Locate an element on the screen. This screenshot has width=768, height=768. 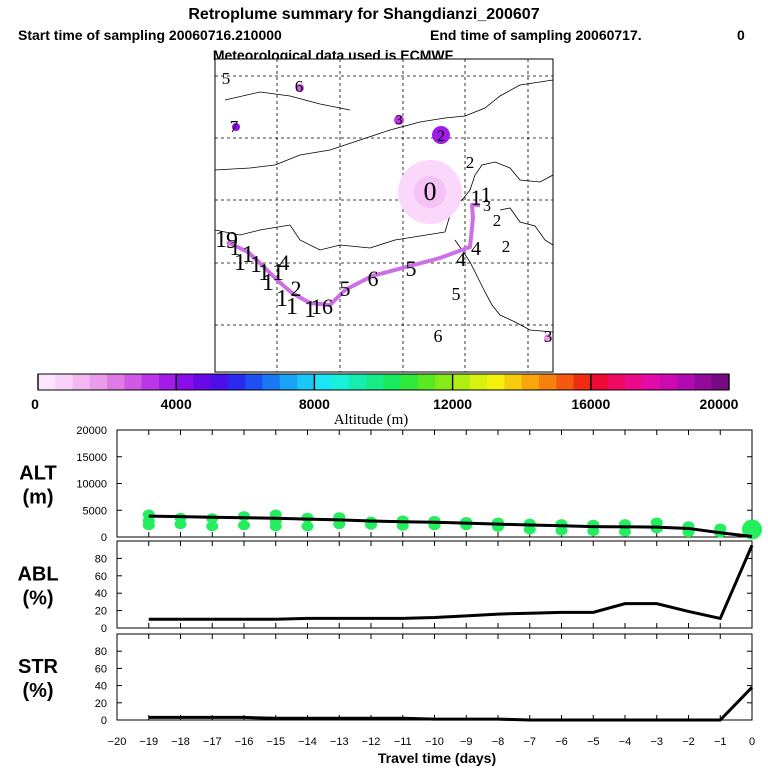
abl-line is located at coordinates (451, 582).